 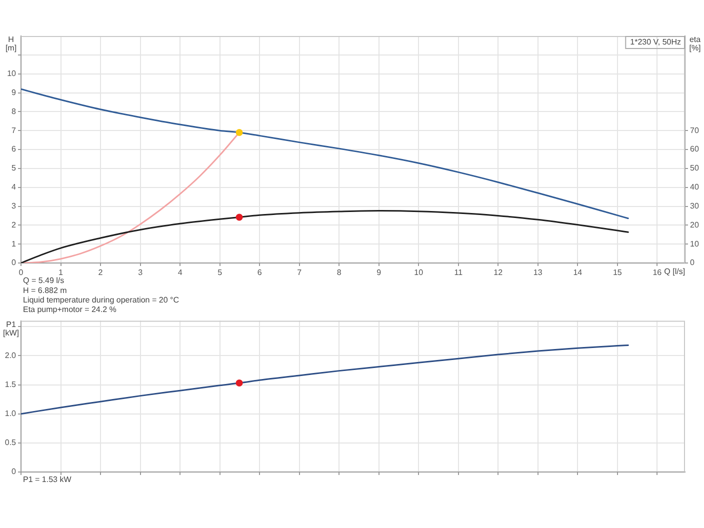 I want to click on y-tick-label: 0.5, so click(x=10, y=443).